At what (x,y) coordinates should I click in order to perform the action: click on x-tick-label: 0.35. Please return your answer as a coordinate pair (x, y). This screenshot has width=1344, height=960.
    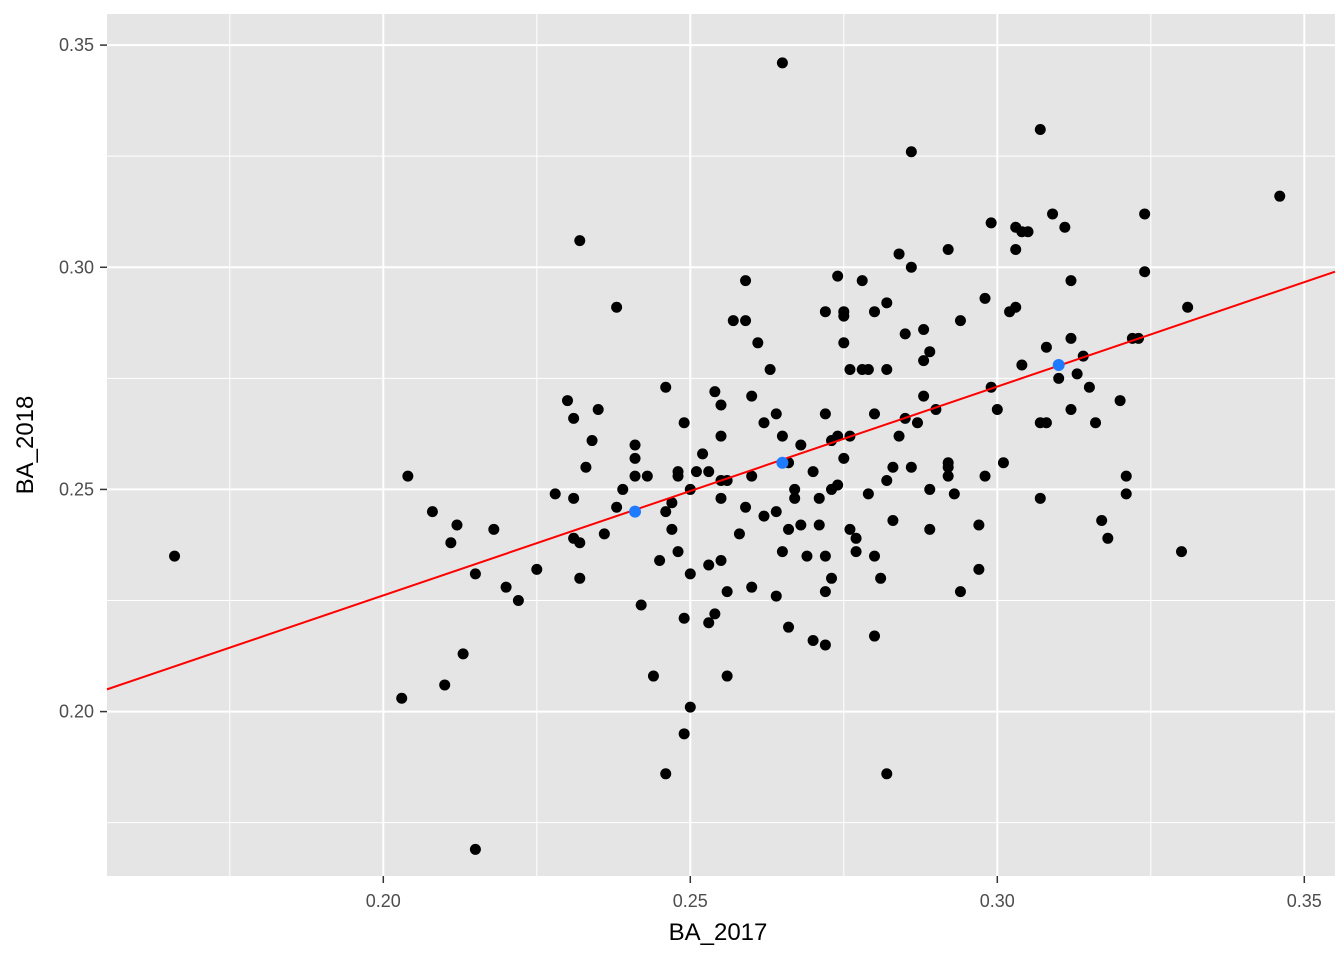
    Looking at the image, I should click on (1304, 901).